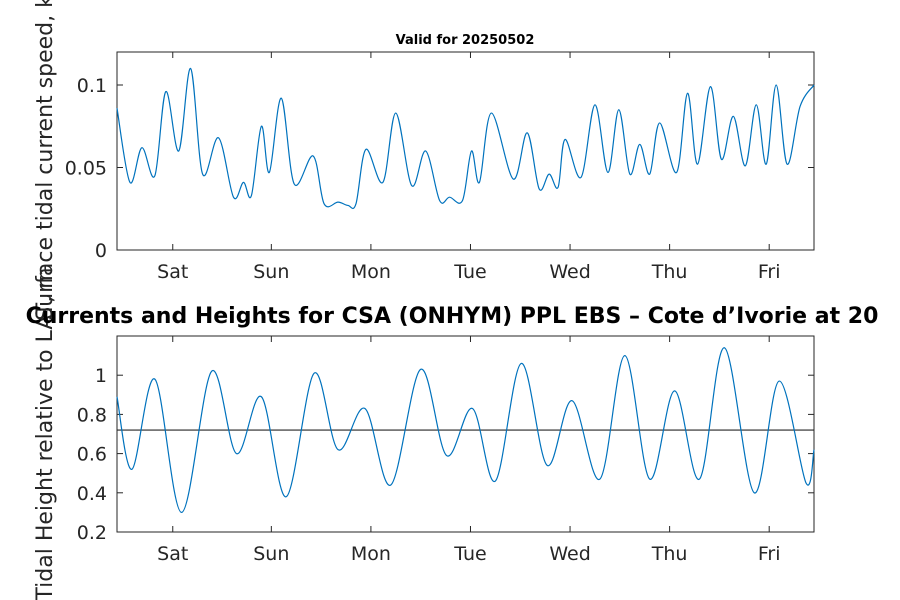  I want to click on bottom-x-tick-label: Thu, so click(669, 554).